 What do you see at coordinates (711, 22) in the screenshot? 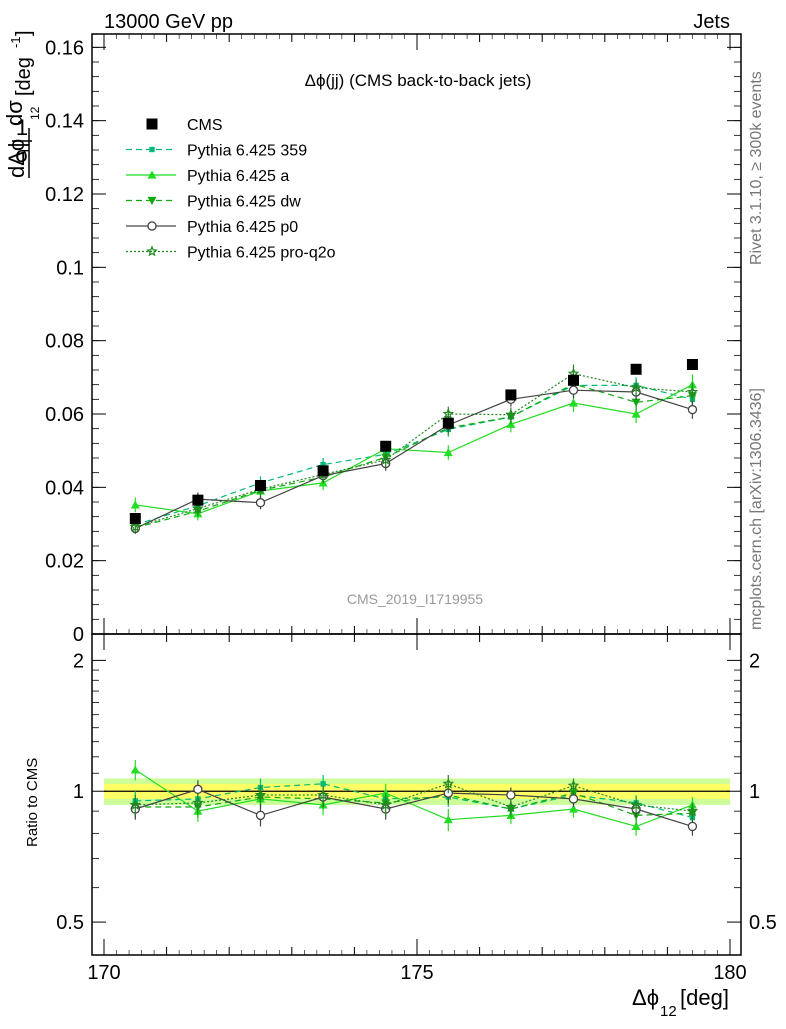
I see `header-right: Jets` at bounding box center [711, 22].